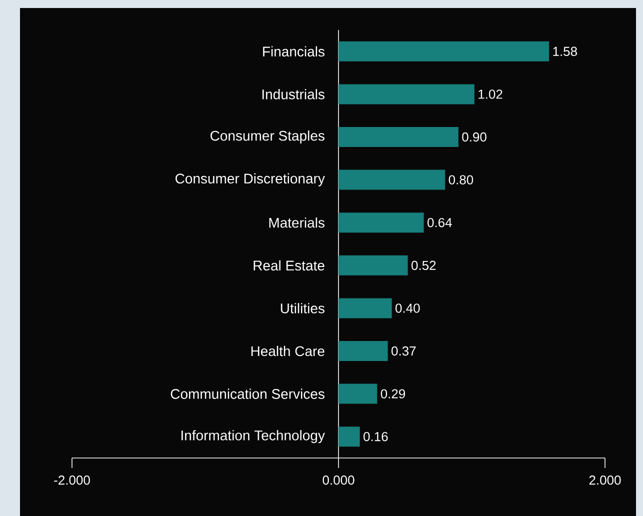 The width and height of the screenshot is (643, 516). Describe the element at coordinates (293, 94) in the screenshot. I see `y-tick-label: Industrials` at that location.